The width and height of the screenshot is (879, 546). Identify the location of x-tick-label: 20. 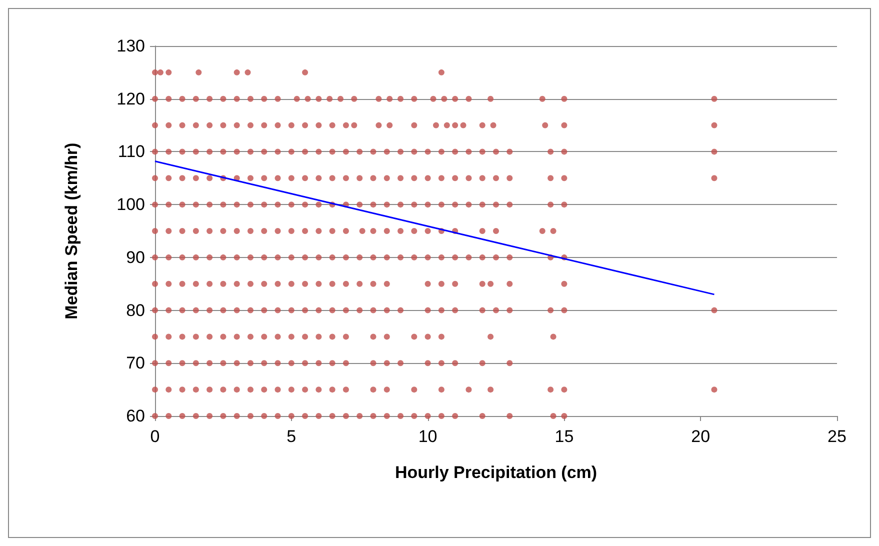
(700, 436).